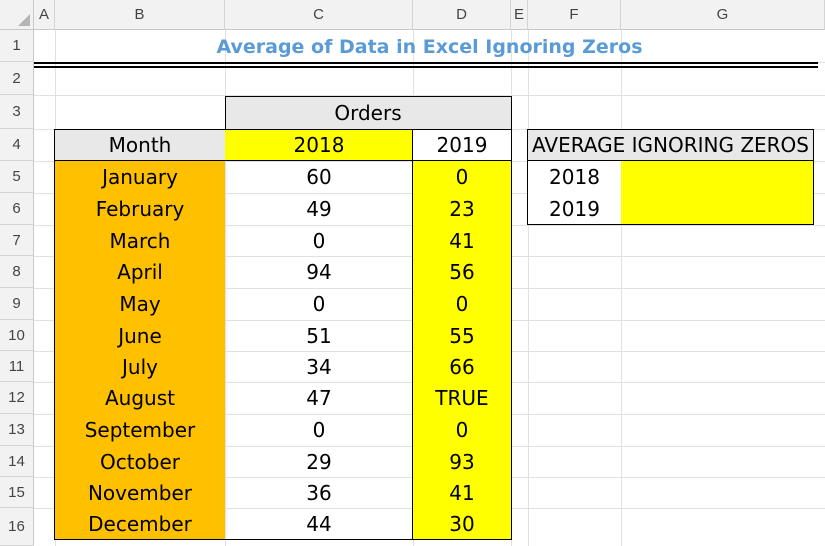 The width and height of the screenshot is (825, 546). What do you see at coordinates (462, 461) in the screenshot?
I see `orders-2019-cell: 93` at bounding box center [462, 461].